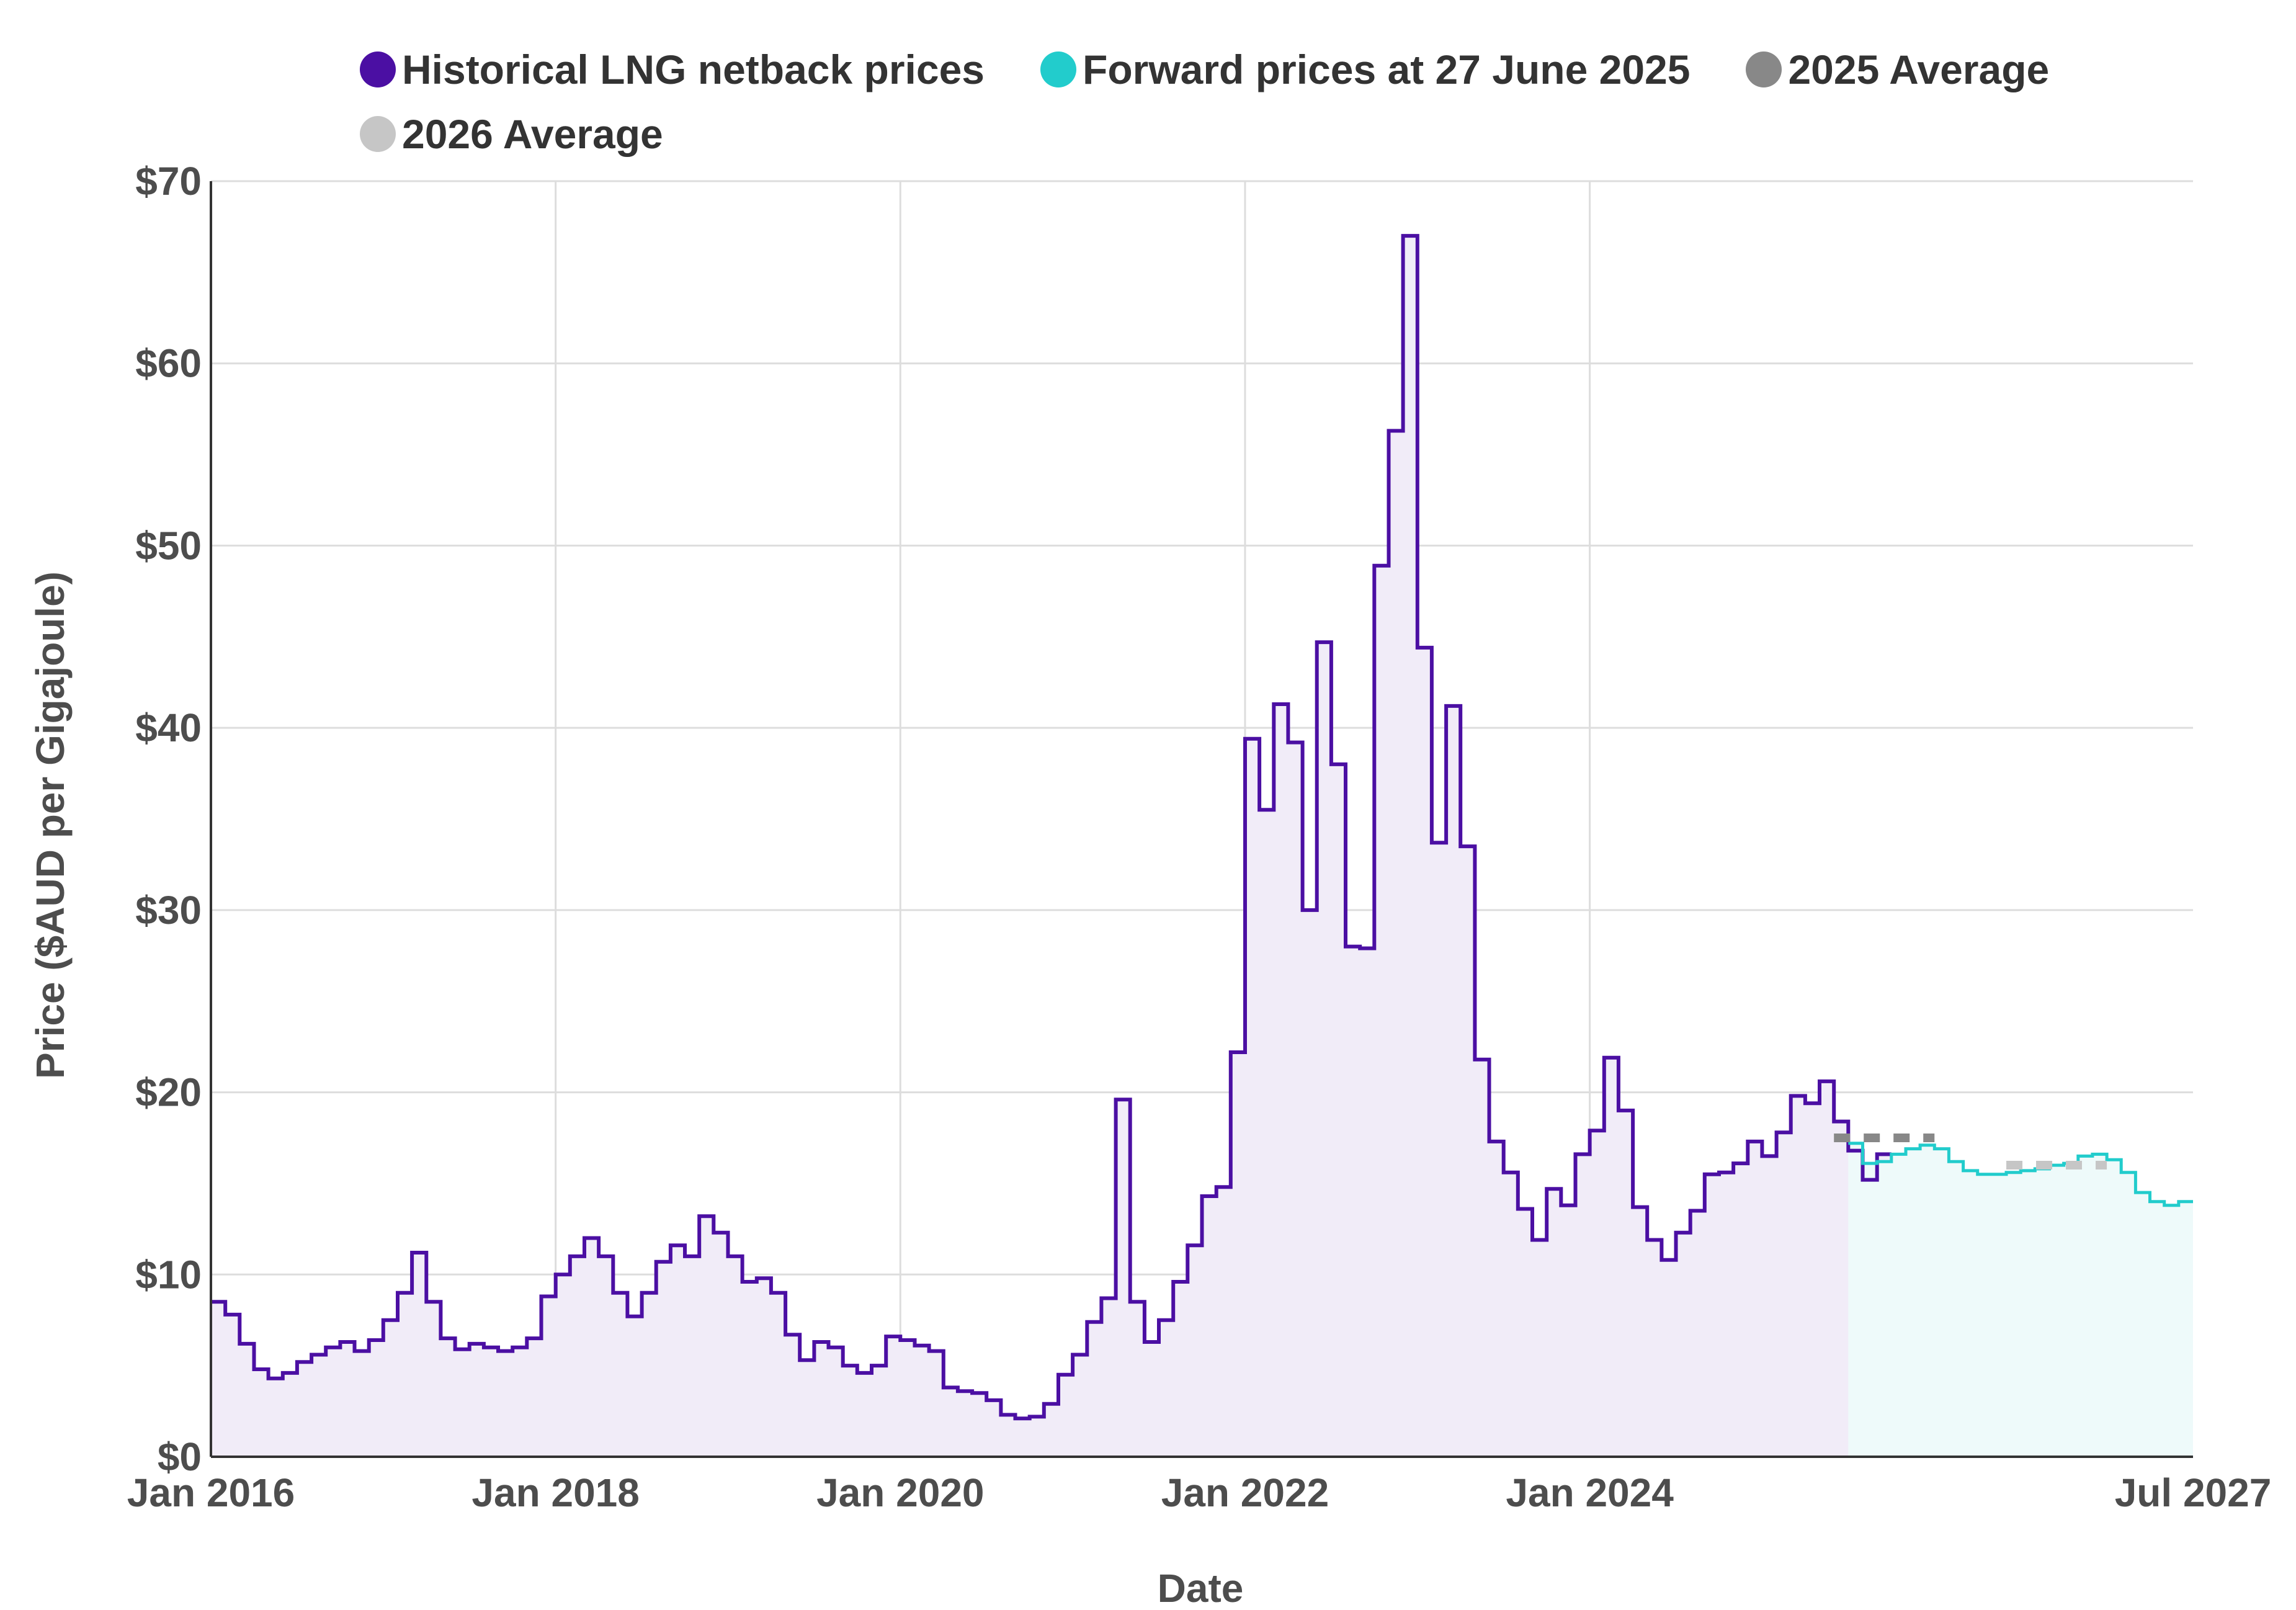 The image size is (2296, 1610). What do you see at coordinates (1970, 1152) in the screenshot?
I see `average-lines` at bounding box center [1970, 1152].